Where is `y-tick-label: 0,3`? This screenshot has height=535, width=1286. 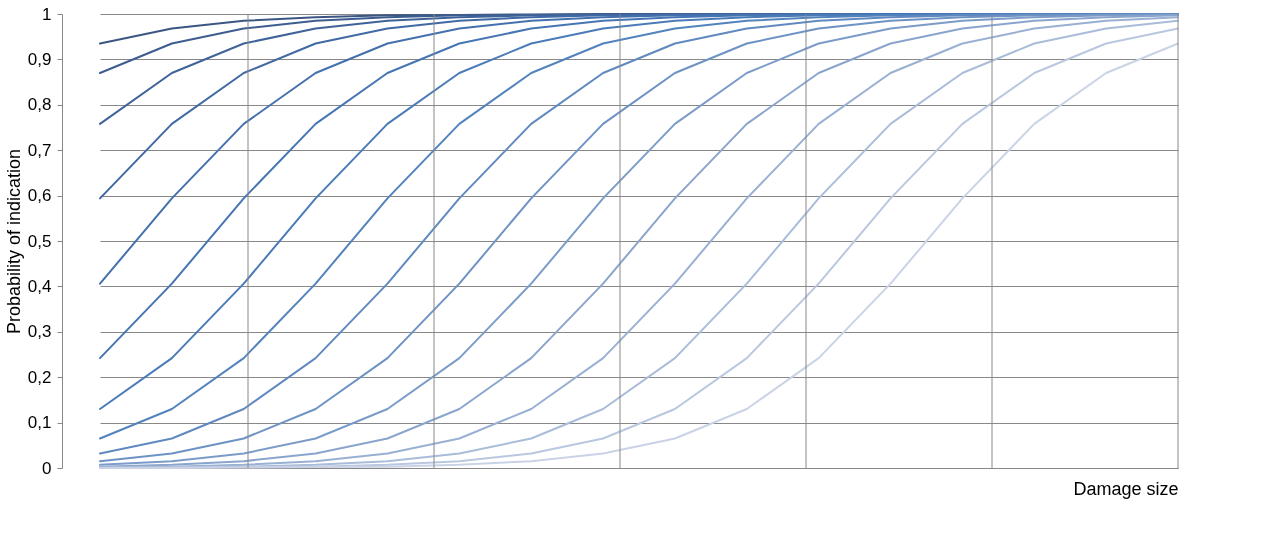
y-tick-label: 0,3 is located at coordinates (39, 332).